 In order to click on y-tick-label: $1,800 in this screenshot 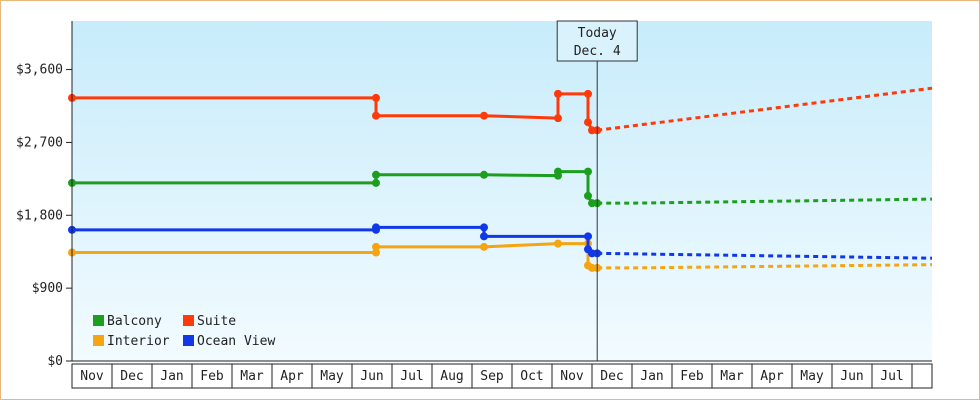, I will do `click(39, 215)`.